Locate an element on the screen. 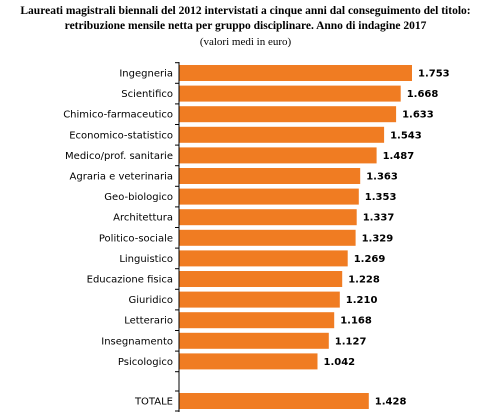  category-label-7: Architettura is located at coordinates (143, 218).